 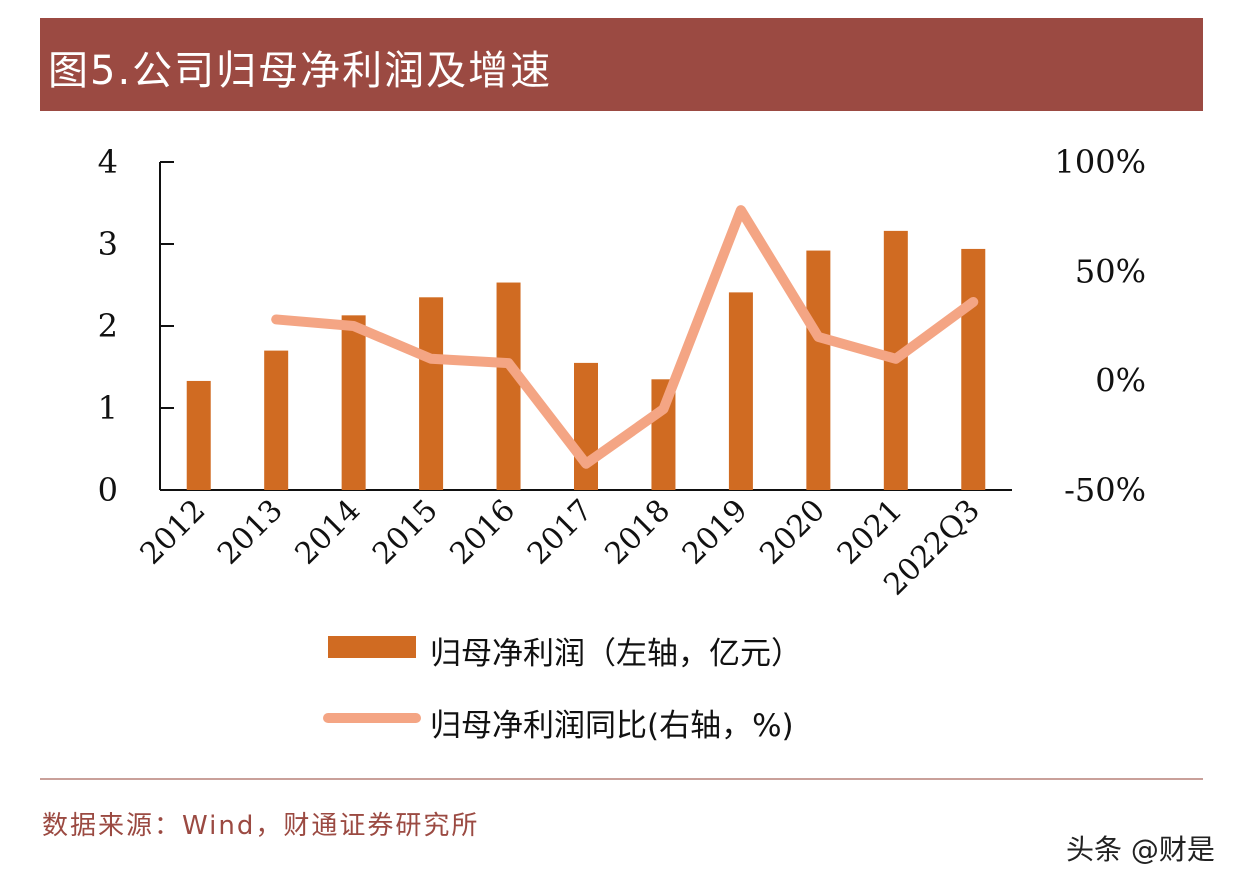 I want to click on x-tick-label: 2013, so click(x=250, y=532).